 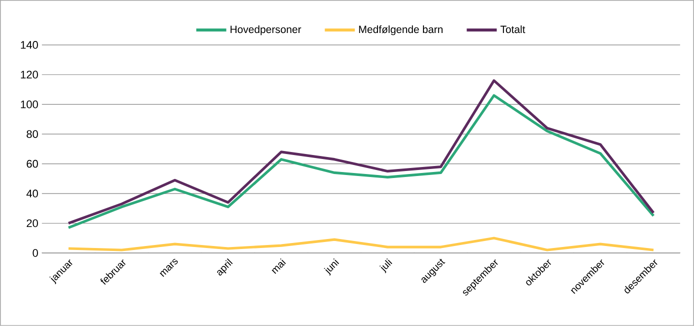 I want to click on y-tick-label: 0, so click(x=35, y=253).